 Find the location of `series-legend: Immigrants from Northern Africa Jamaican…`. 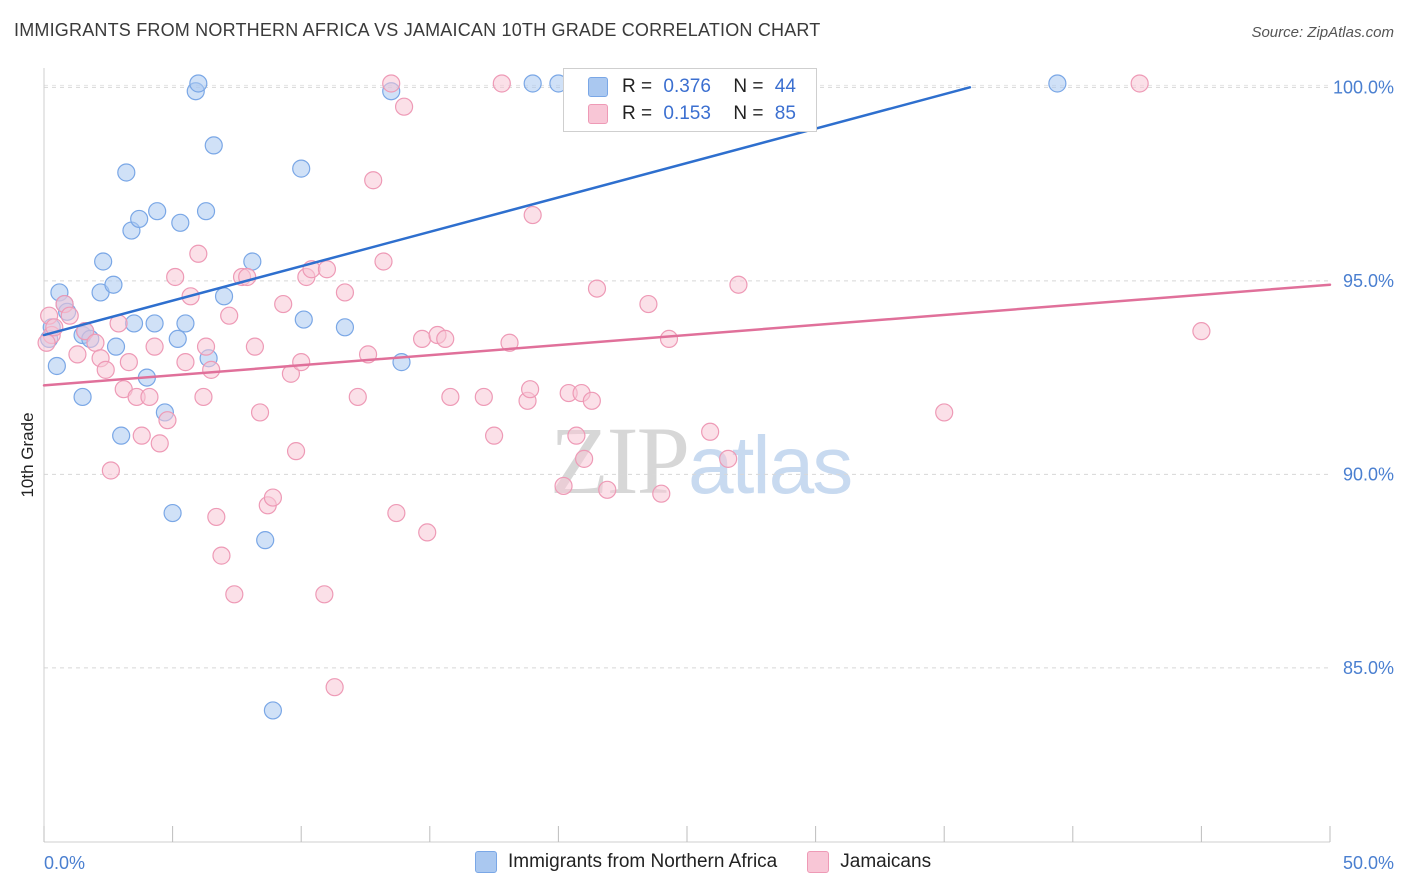

series-legend: Immigrants from Northern Africa Jamaican… is located at coordinates (718, 862).